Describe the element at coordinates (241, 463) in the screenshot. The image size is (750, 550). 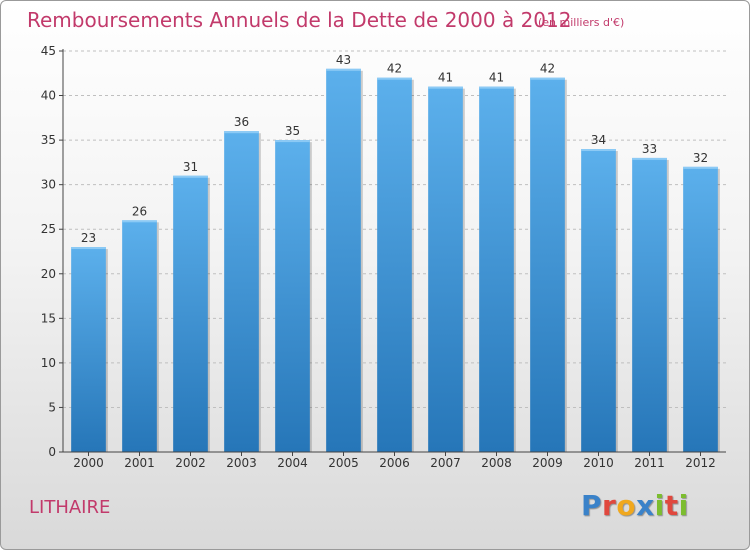
I see `x-tick-label: 2003` at that location.